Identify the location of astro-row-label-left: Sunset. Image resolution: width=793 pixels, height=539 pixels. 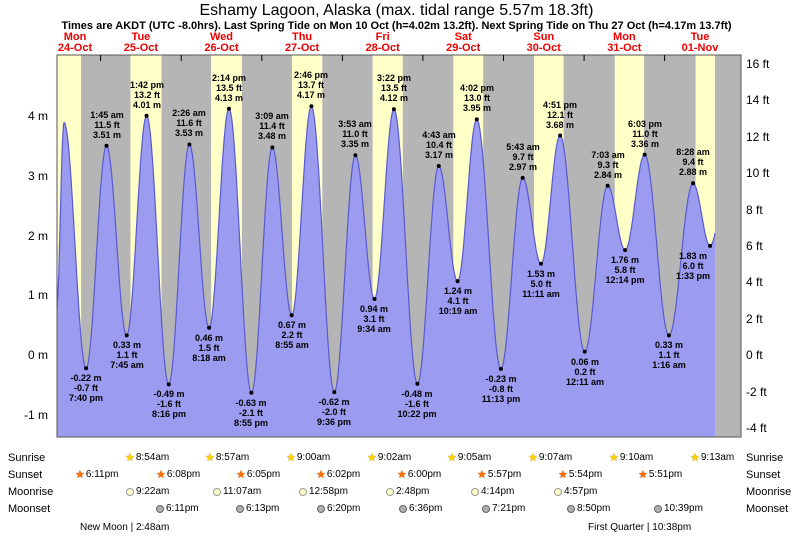
(25, 475).